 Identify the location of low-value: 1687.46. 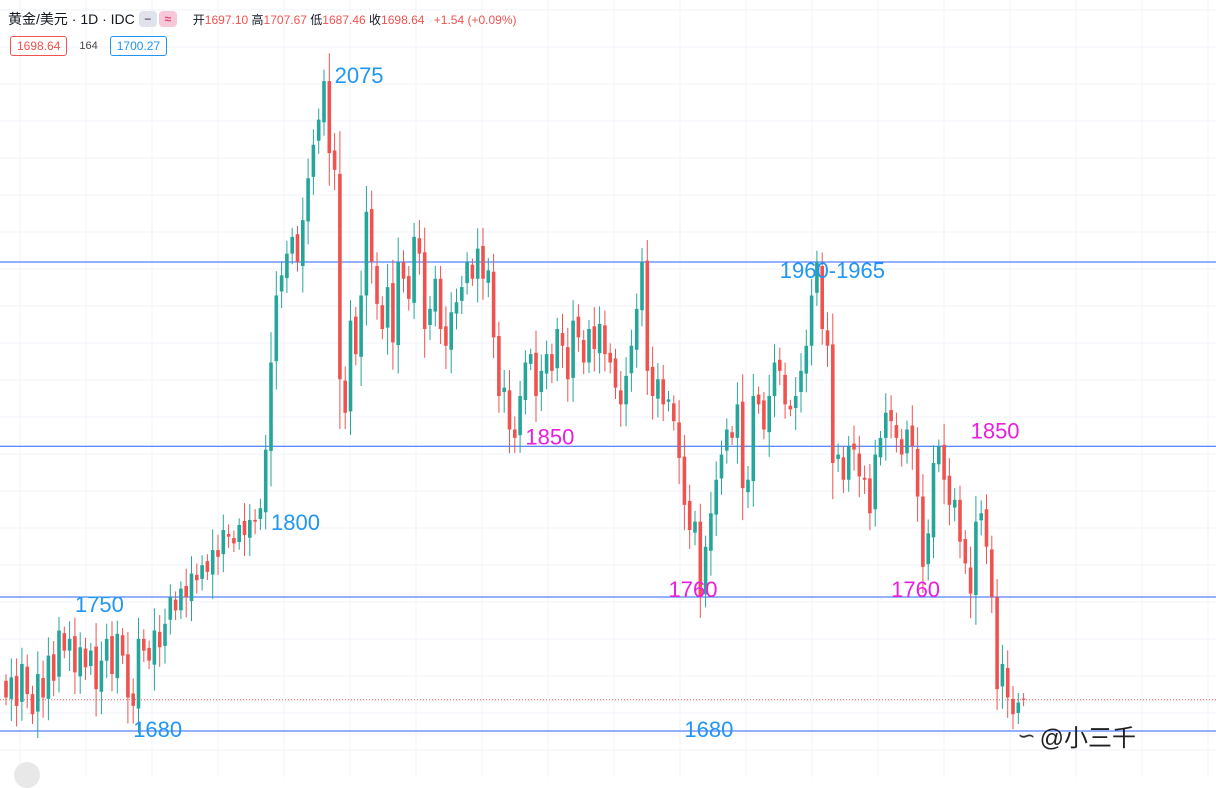
(344, 19).